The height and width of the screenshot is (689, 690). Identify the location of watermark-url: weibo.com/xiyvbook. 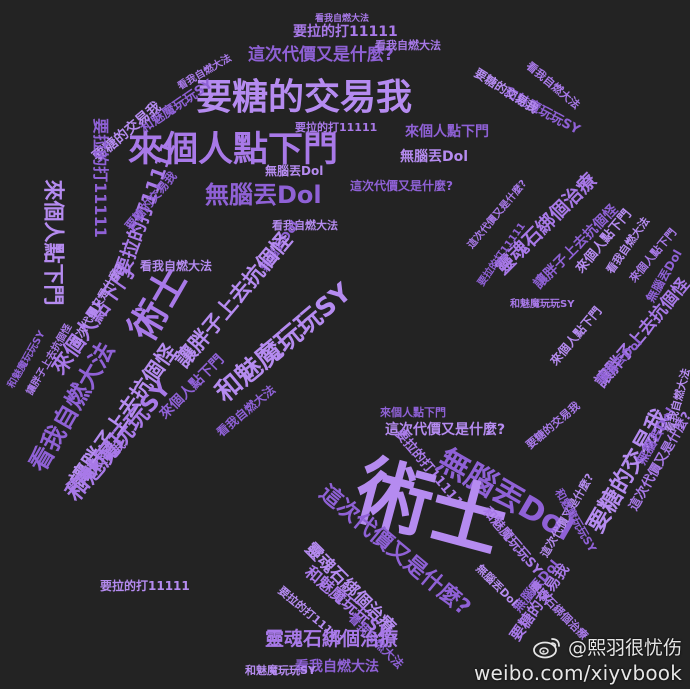
(577, 673).